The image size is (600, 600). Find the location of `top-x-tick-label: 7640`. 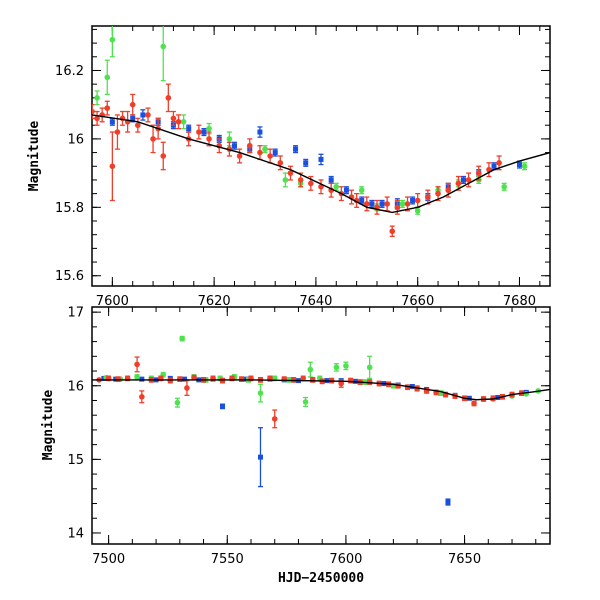

top-x-tick-label: 7640 is located at coordinates (315, 301).